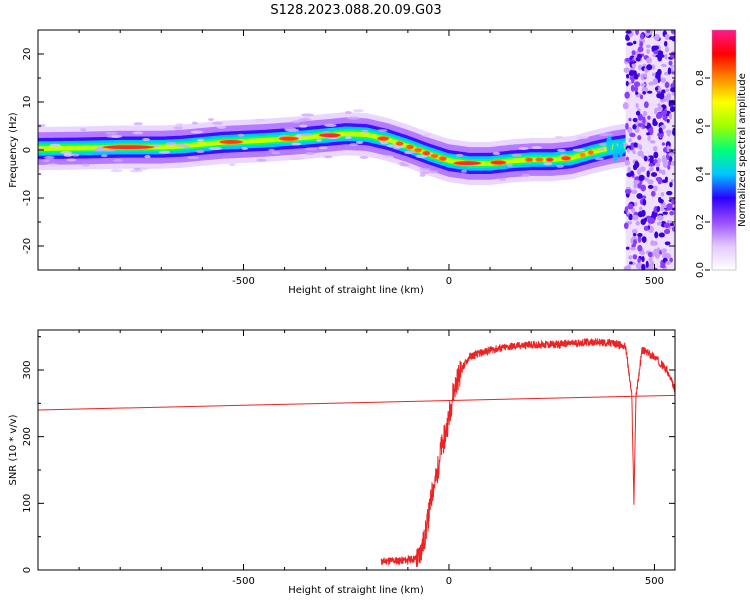 This screenshot has height=600, width=750. I want to click on colorbar-tick-label: 0.0, so click(700, 270).